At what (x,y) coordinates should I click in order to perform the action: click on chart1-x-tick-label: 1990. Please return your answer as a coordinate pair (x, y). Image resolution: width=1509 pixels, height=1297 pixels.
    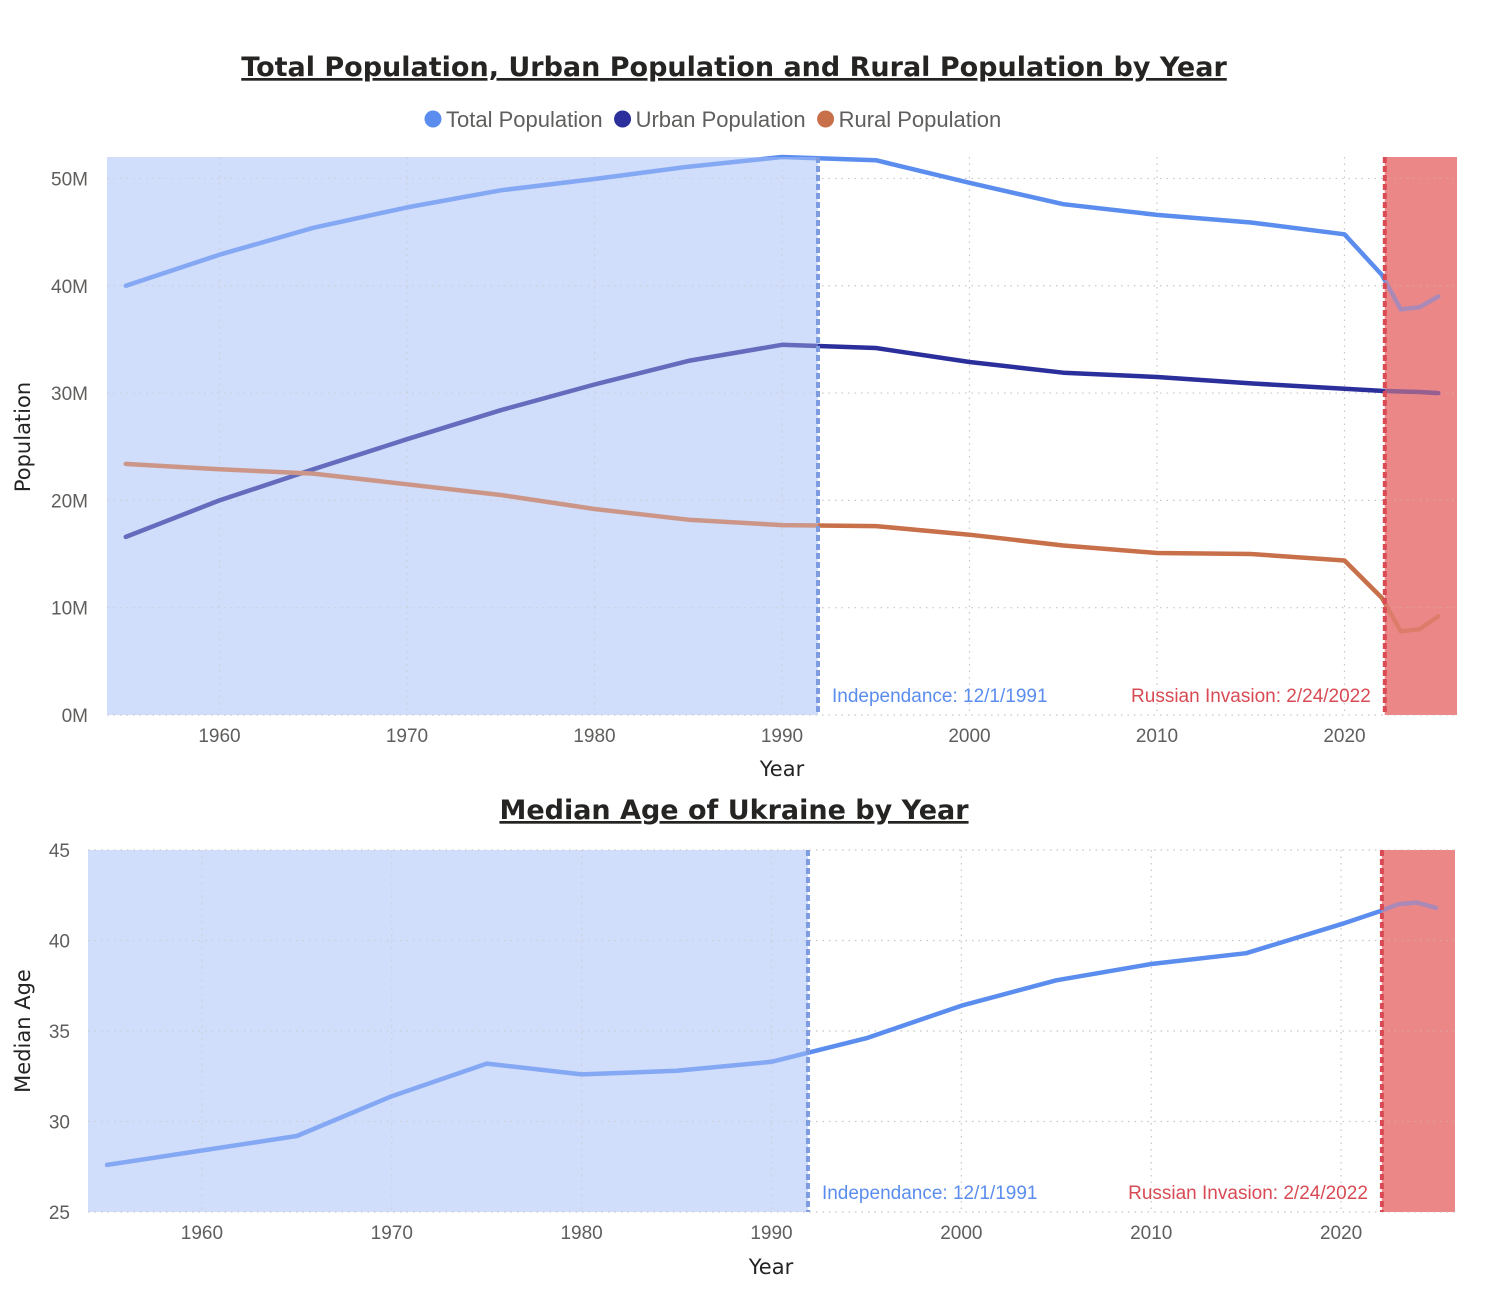
    Looking at the image, I should click on (782, 736).